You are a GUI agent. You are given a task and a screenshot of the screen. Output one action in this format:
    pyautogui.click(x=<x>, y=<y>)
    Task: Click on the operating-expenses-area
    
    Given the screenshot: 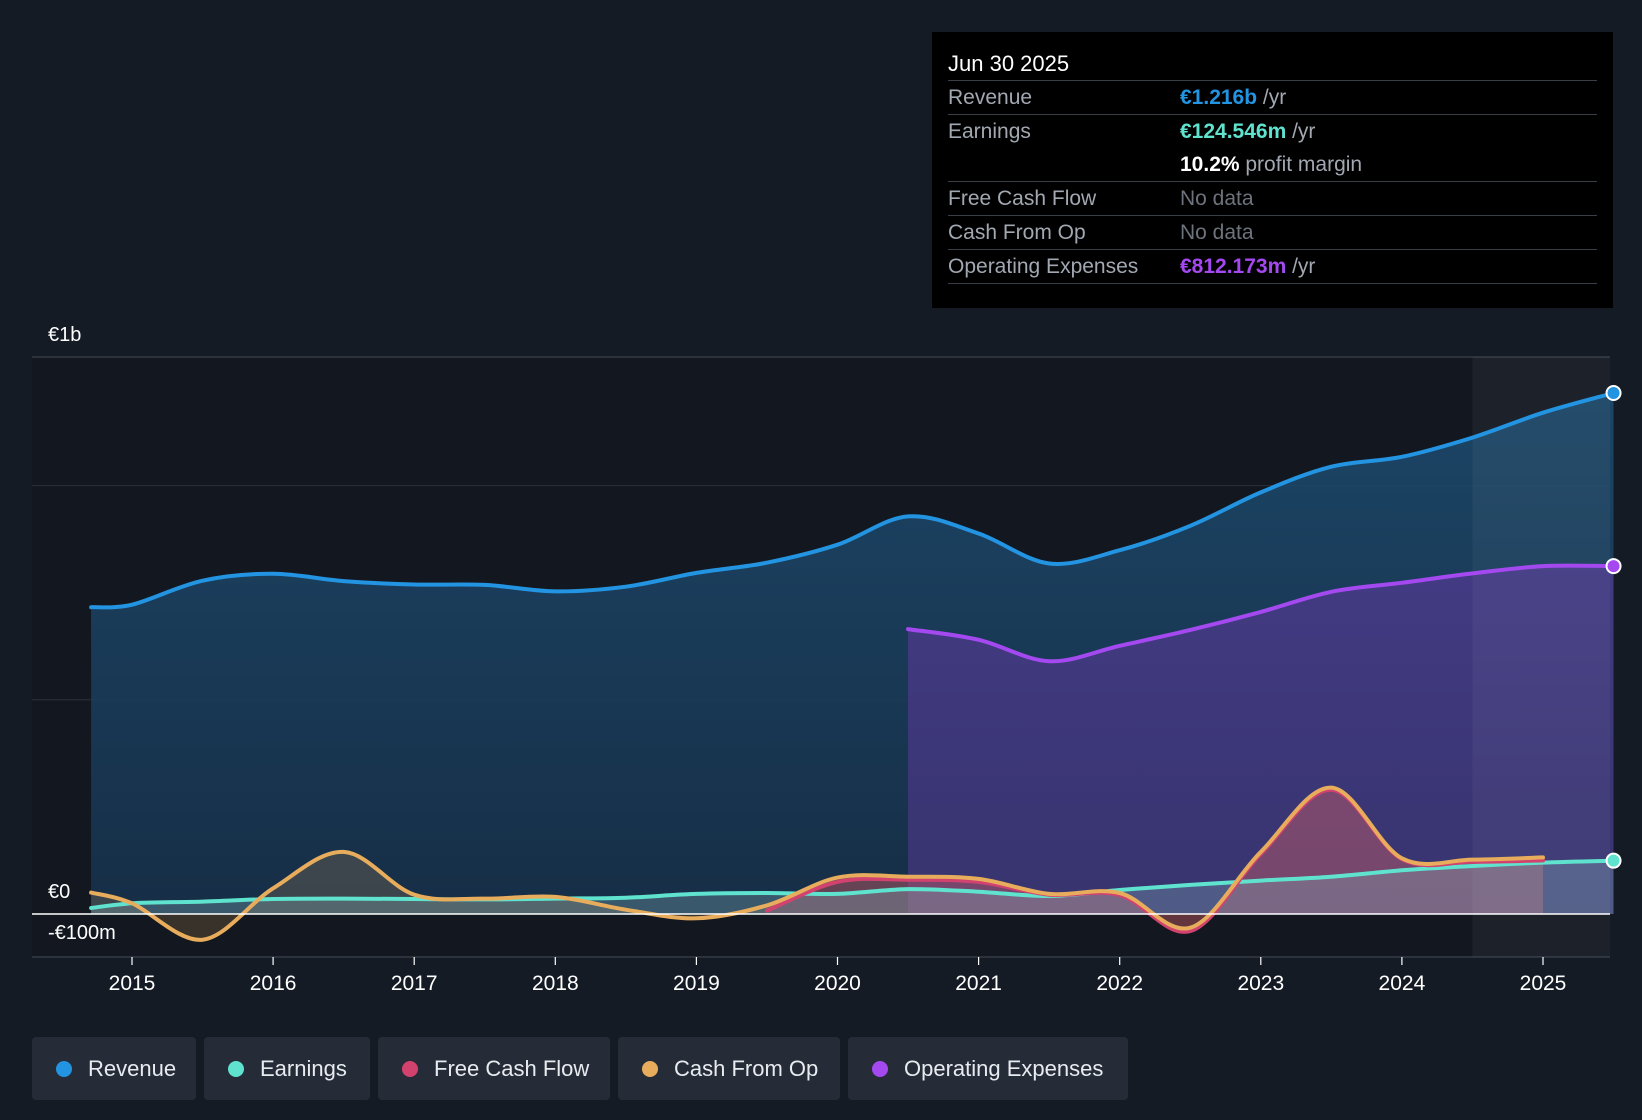 What is the action you would take?
    pyautogui.click(x=1261, y=739)
    